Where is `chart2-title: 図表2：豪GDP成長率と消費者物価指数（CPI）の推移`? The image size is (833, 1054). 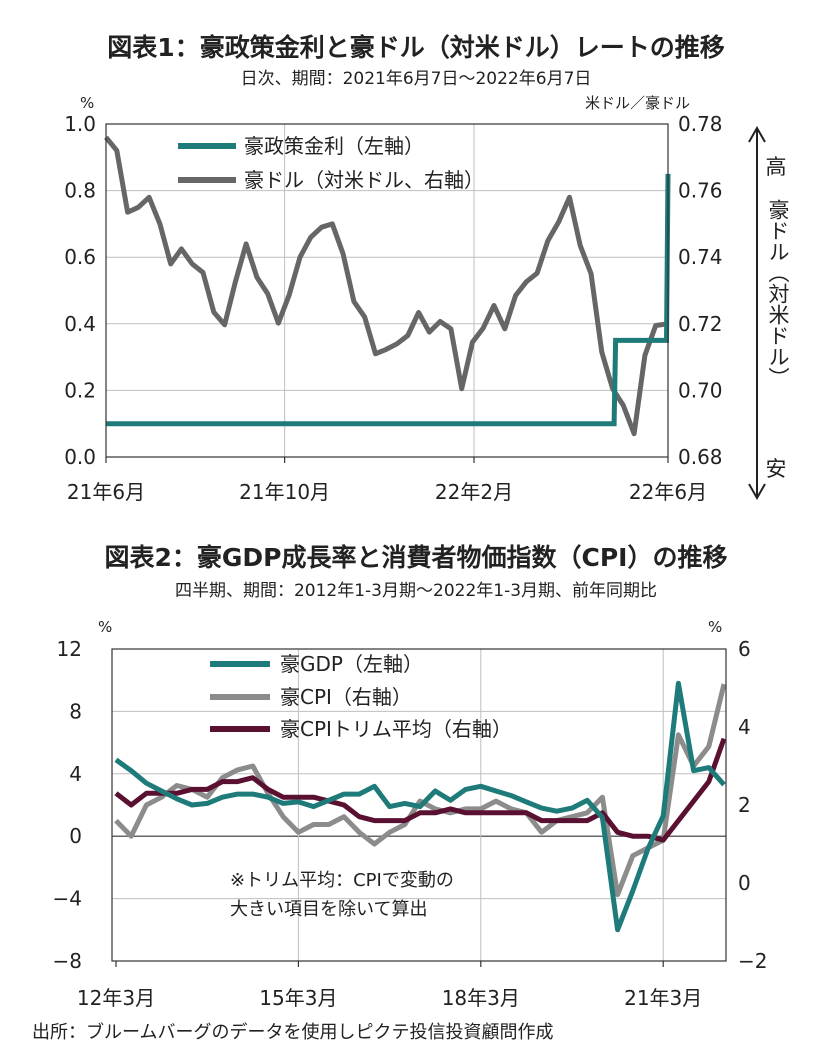
chart2-title: 図表2：豪GDP成長率と消費者物価指数（CPI）の推移 is located at coordinates (416, 557).